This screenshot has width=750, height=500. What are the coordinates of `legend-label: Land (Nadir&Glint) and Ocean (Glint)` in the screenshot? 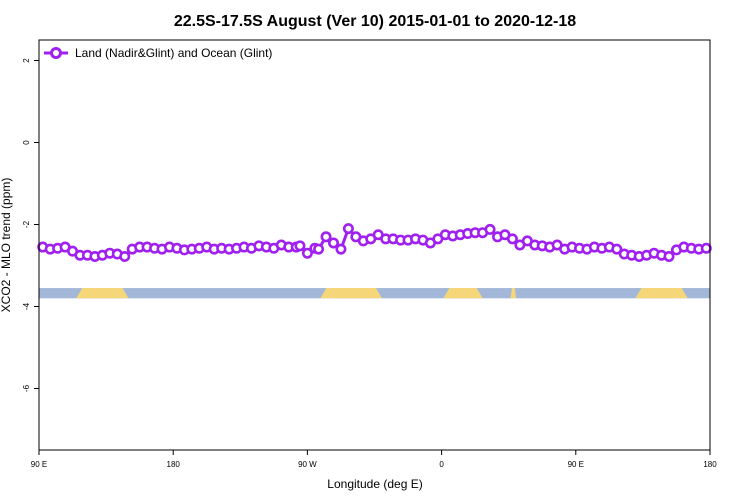 It's located at (173, 53).